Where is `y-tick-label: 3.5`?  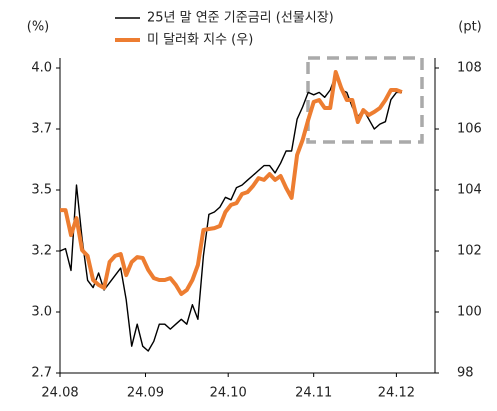
y-tick-label: 3.5 is located at coordinates (41, 190).